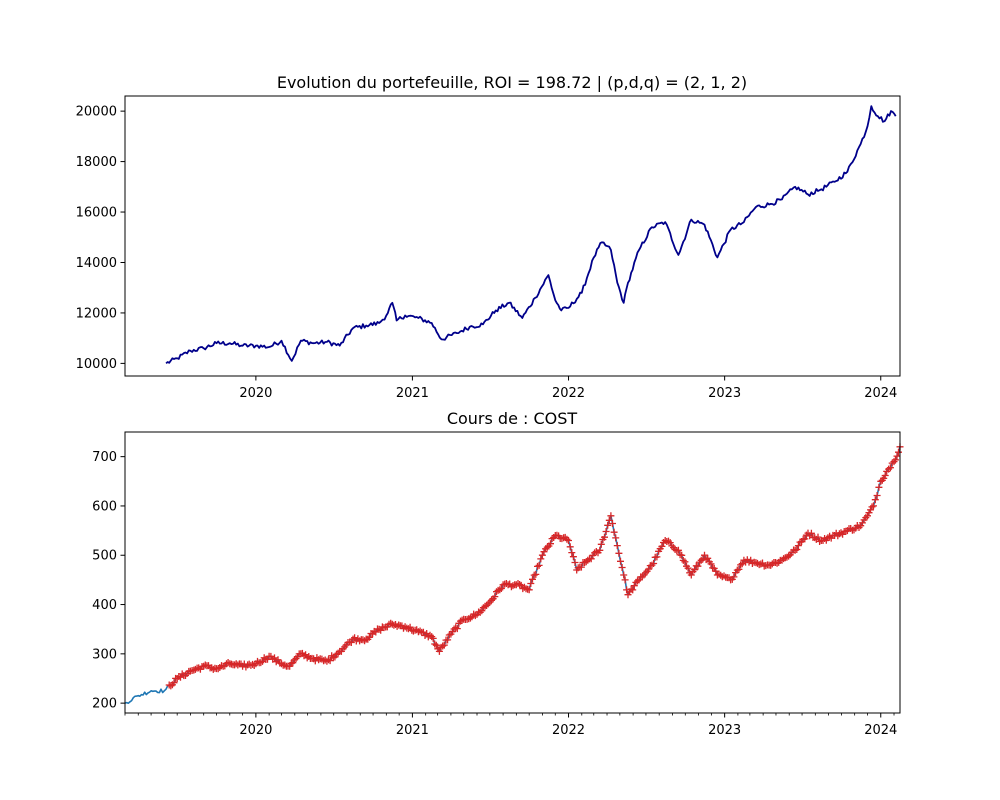 Image resolution: width=1000 pixels, height=800 pixels. Describe the element at coordinates (104, 457) in the screenshot. I see `y-tick-label: 700` at that location.